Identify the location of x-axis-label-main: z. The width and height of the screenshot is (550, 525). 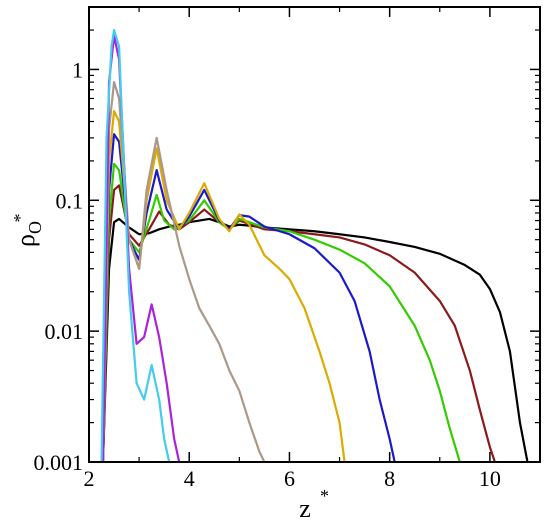
(305, 508).